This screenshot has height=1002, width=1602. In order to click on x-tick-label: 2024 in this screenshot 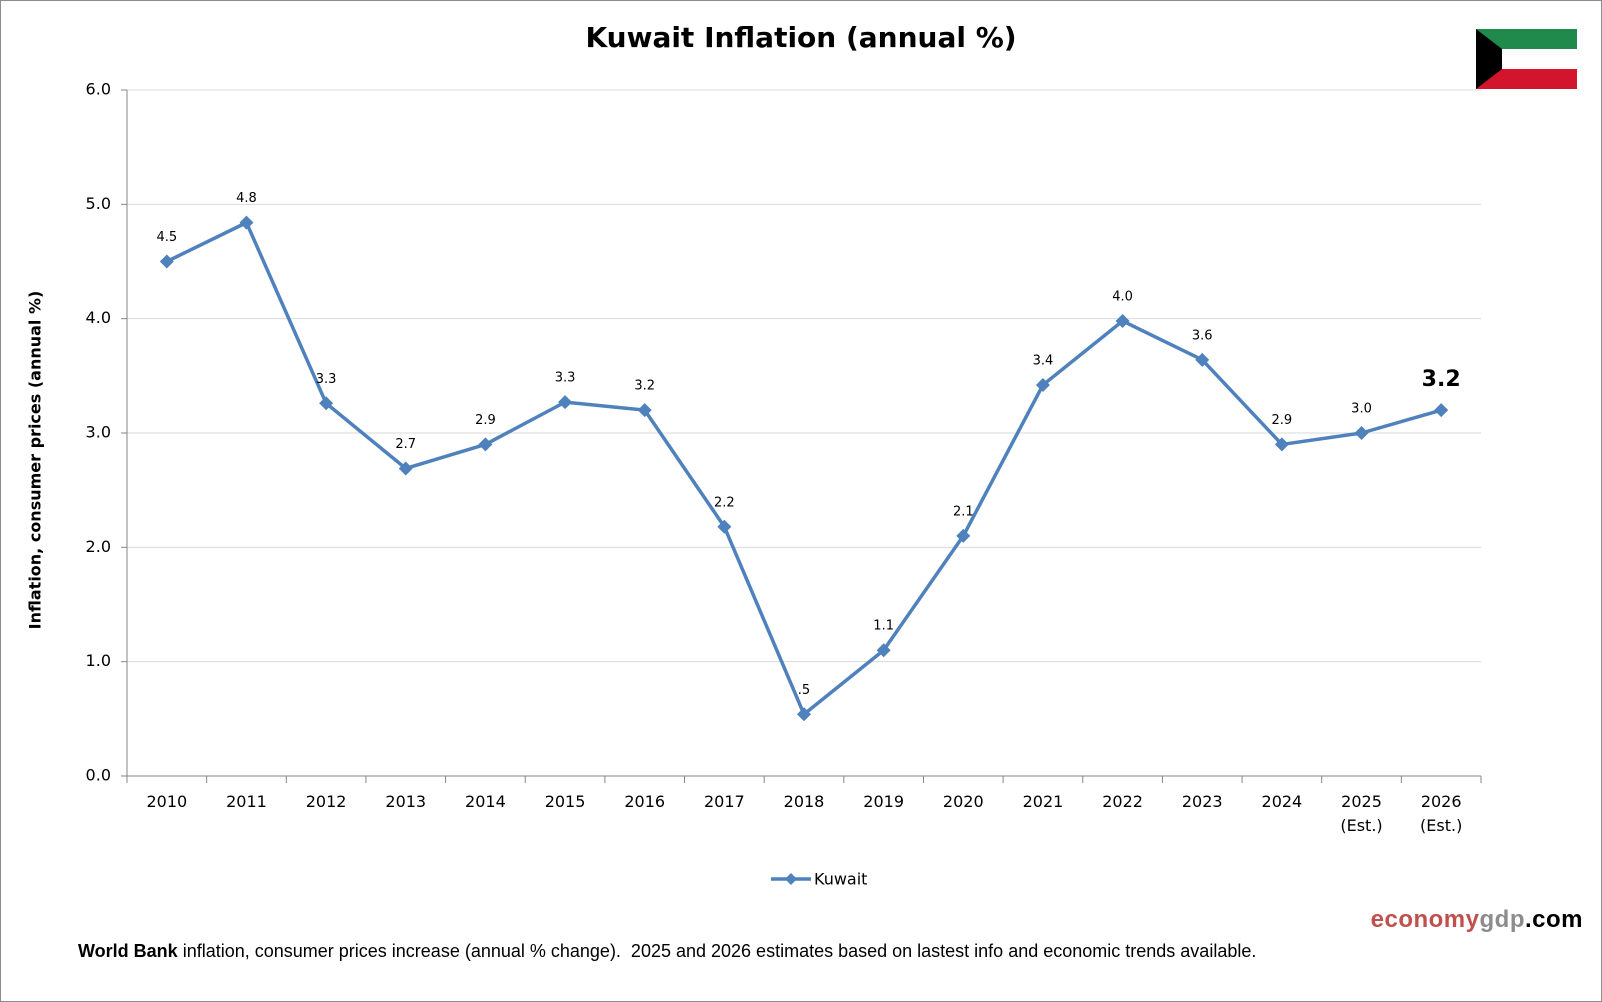, I will do `click(1282, 801)`.